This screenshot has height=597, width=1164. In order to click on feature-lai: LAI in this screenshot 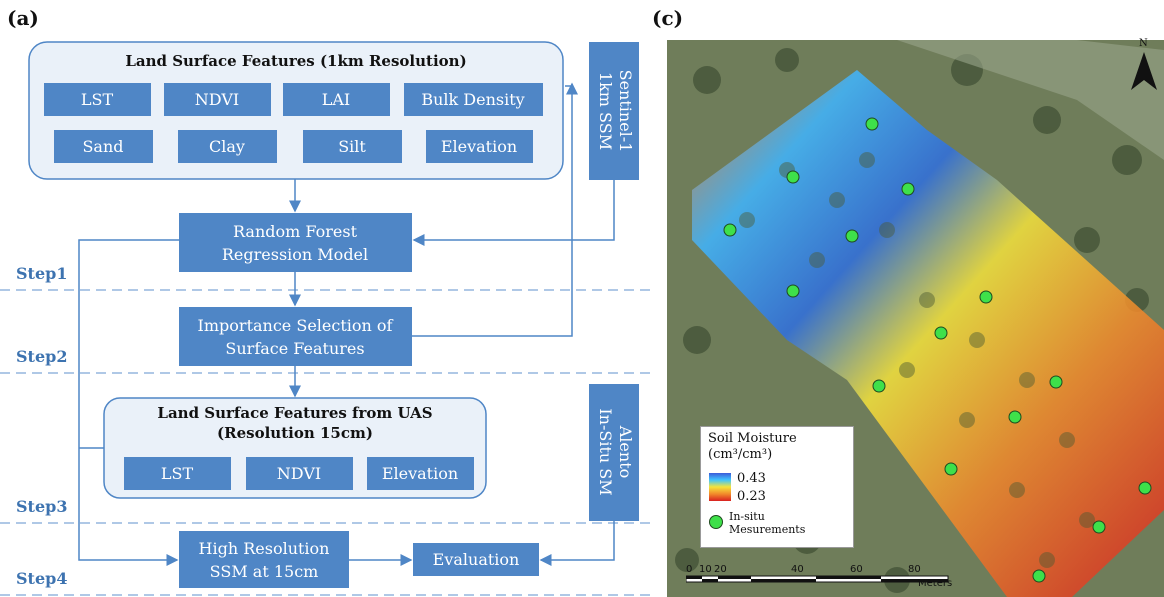, I will do `click(336, 99)`.